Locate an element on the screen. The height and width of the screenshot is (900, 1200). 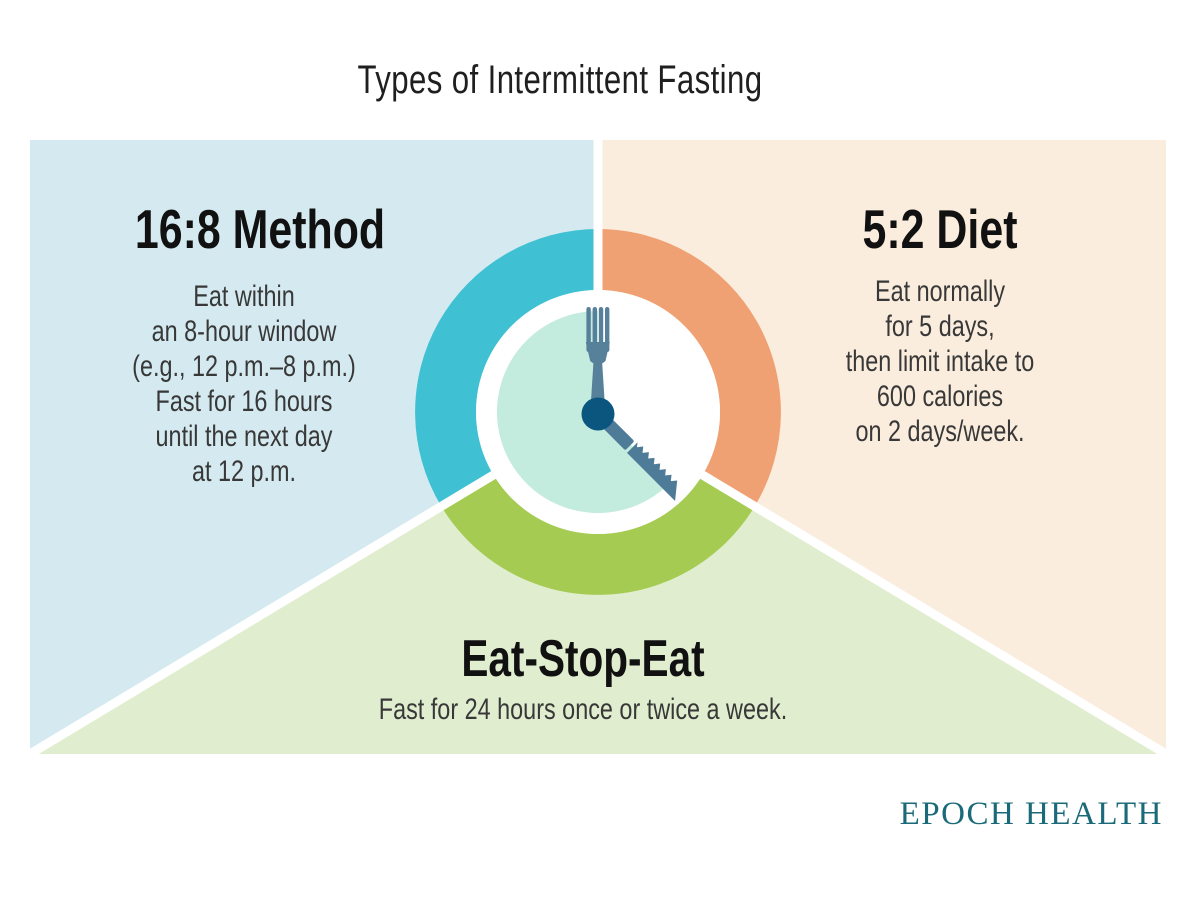
body-line: an 8-hour window is located at coordinates (244, 331).